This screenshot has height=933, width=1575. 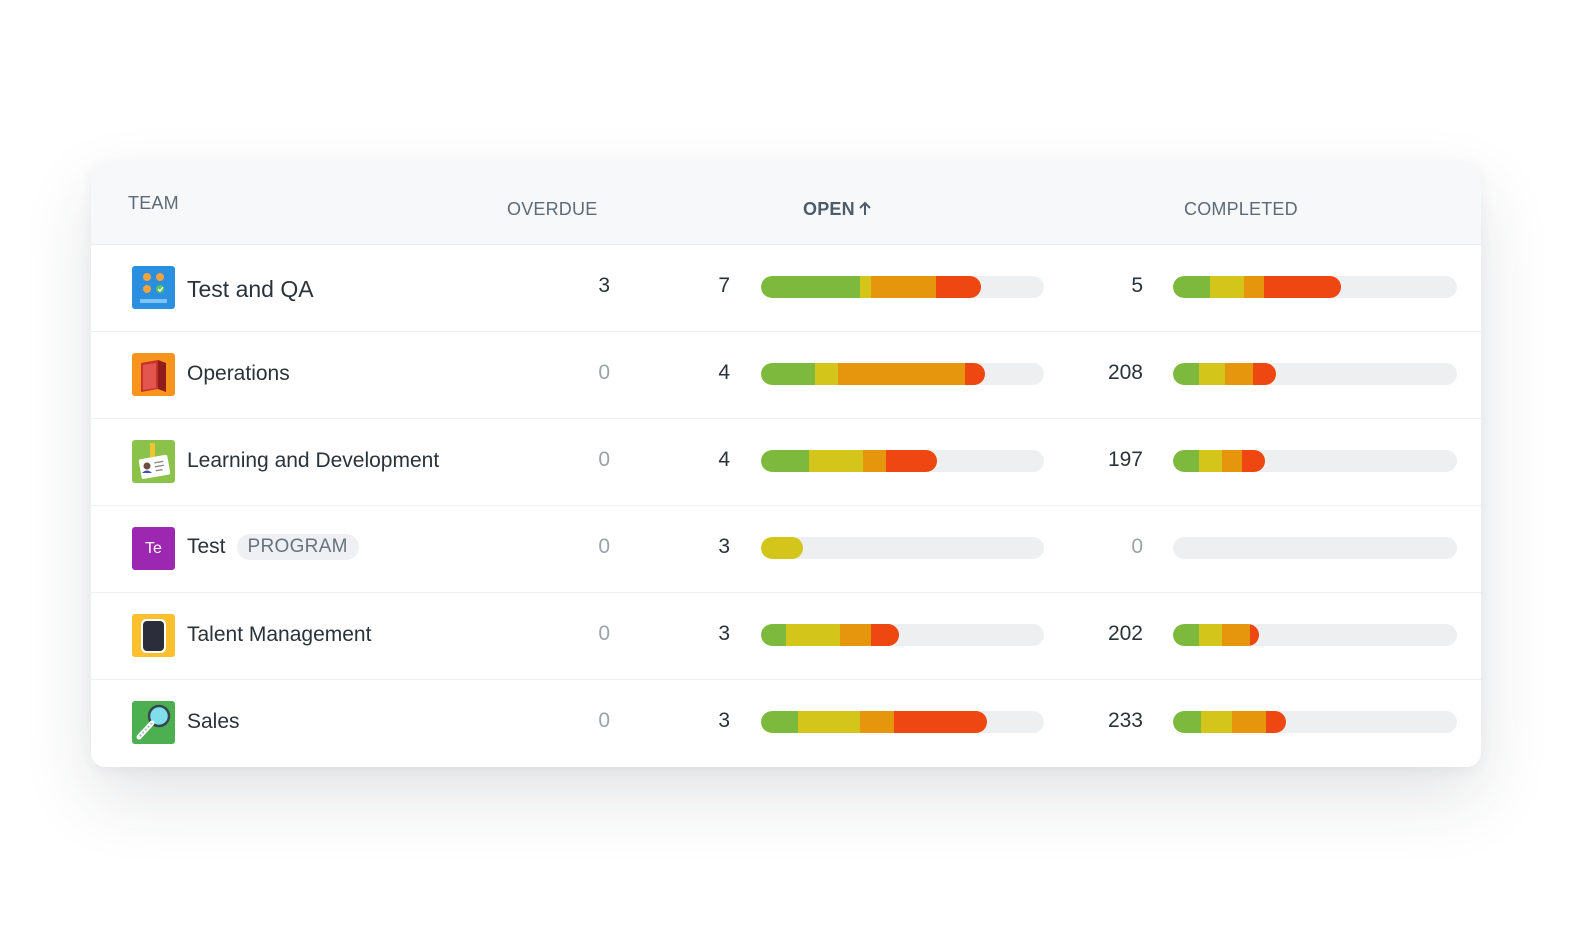 What do you see at coordinates (1125, 372) in the screenshot?
I see `completed-count: 208` at bounding box center [1125, 372].